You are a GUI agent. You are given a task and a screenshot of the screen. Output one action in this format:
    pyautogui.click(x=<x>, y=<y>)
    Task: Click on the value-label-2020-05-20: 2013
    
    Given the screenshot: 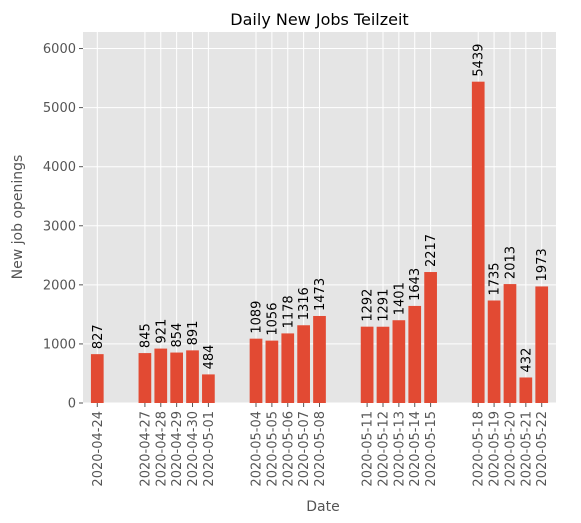 What is the action you would take?
    pyautogui.click(x=510, y=262)
    